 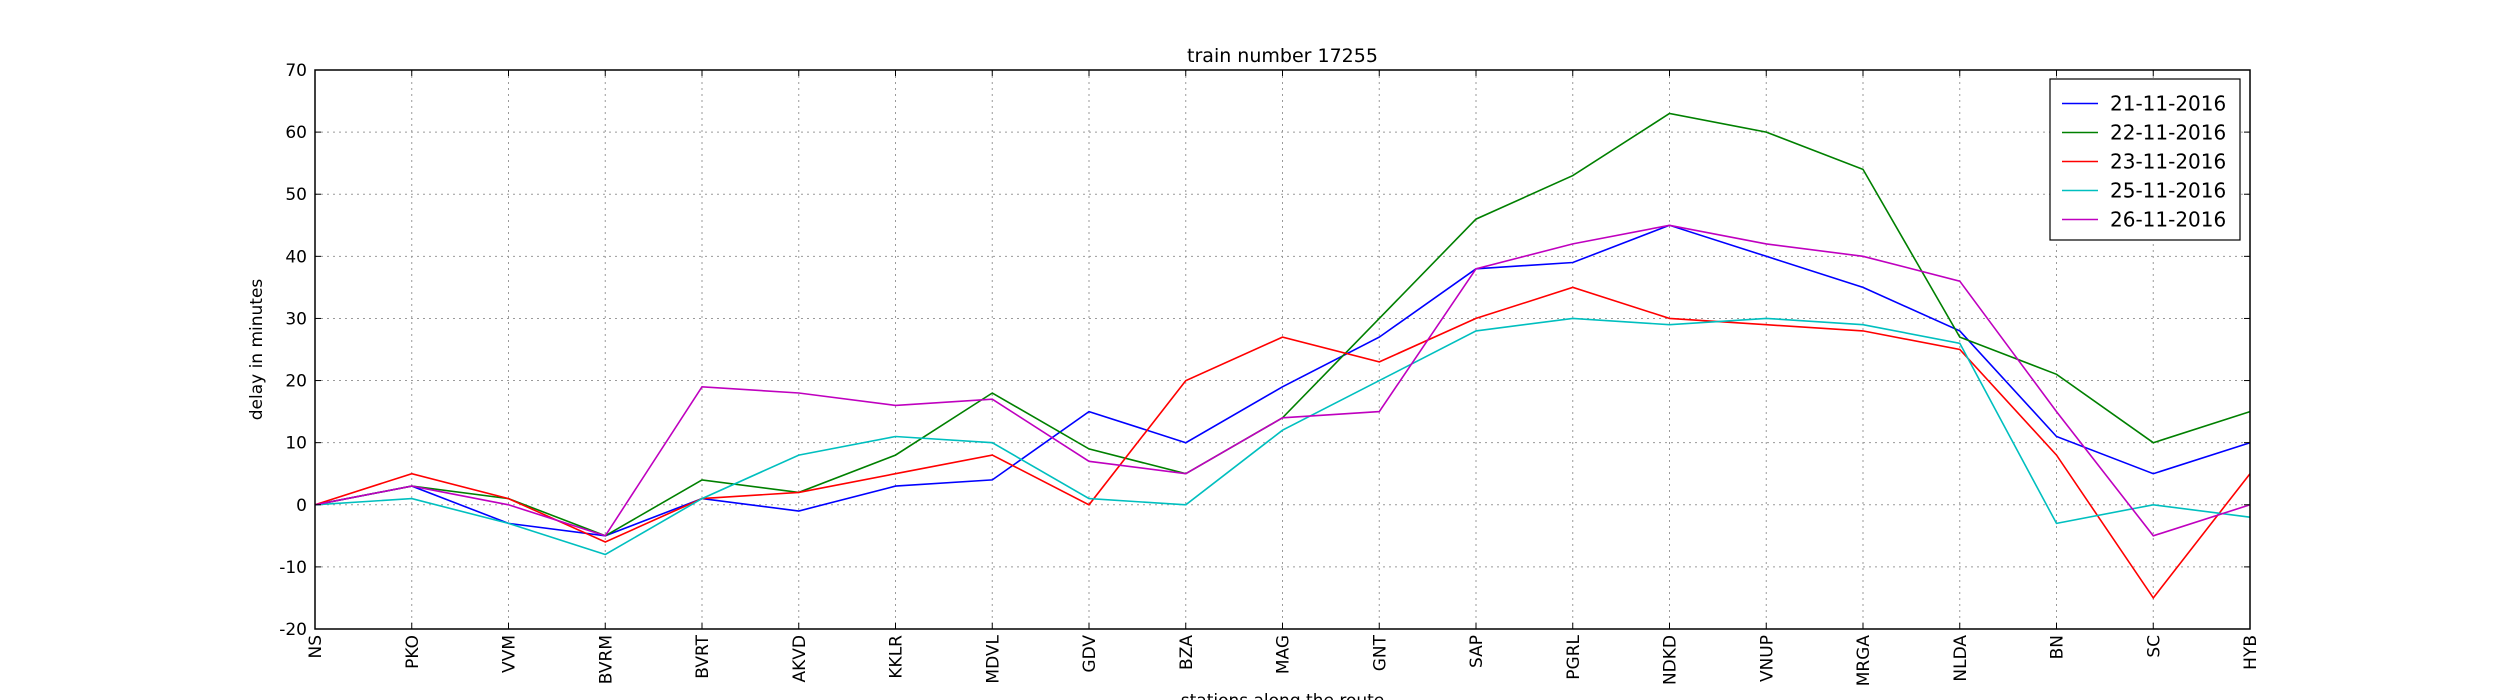 I want to click on y-tick-label: 50, so click(x=296, y=195).